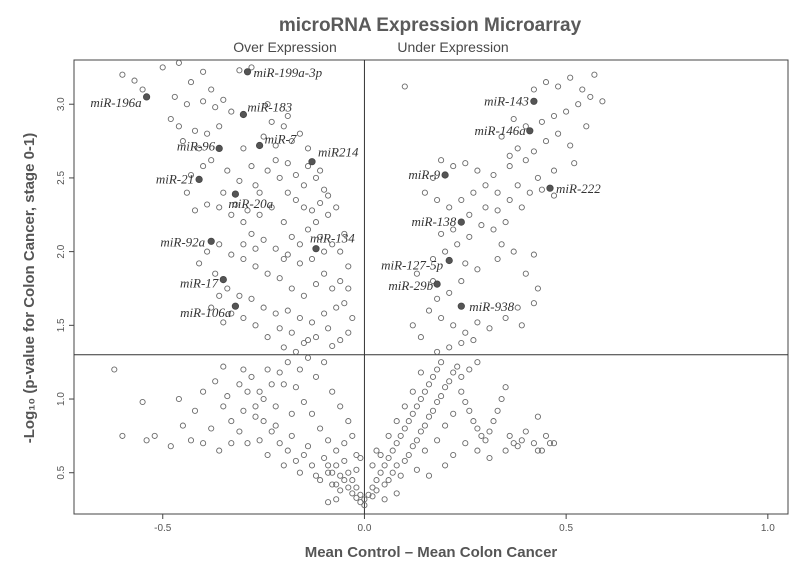  I want to click on mirna-label: miR-143, so click(506, 100).